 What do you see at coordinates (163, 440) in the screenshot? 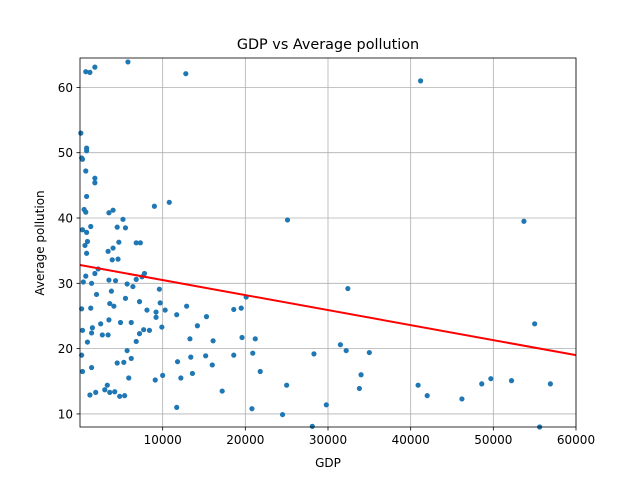
I see `x-tick-label: 10000` at bounding box center [163, 440].